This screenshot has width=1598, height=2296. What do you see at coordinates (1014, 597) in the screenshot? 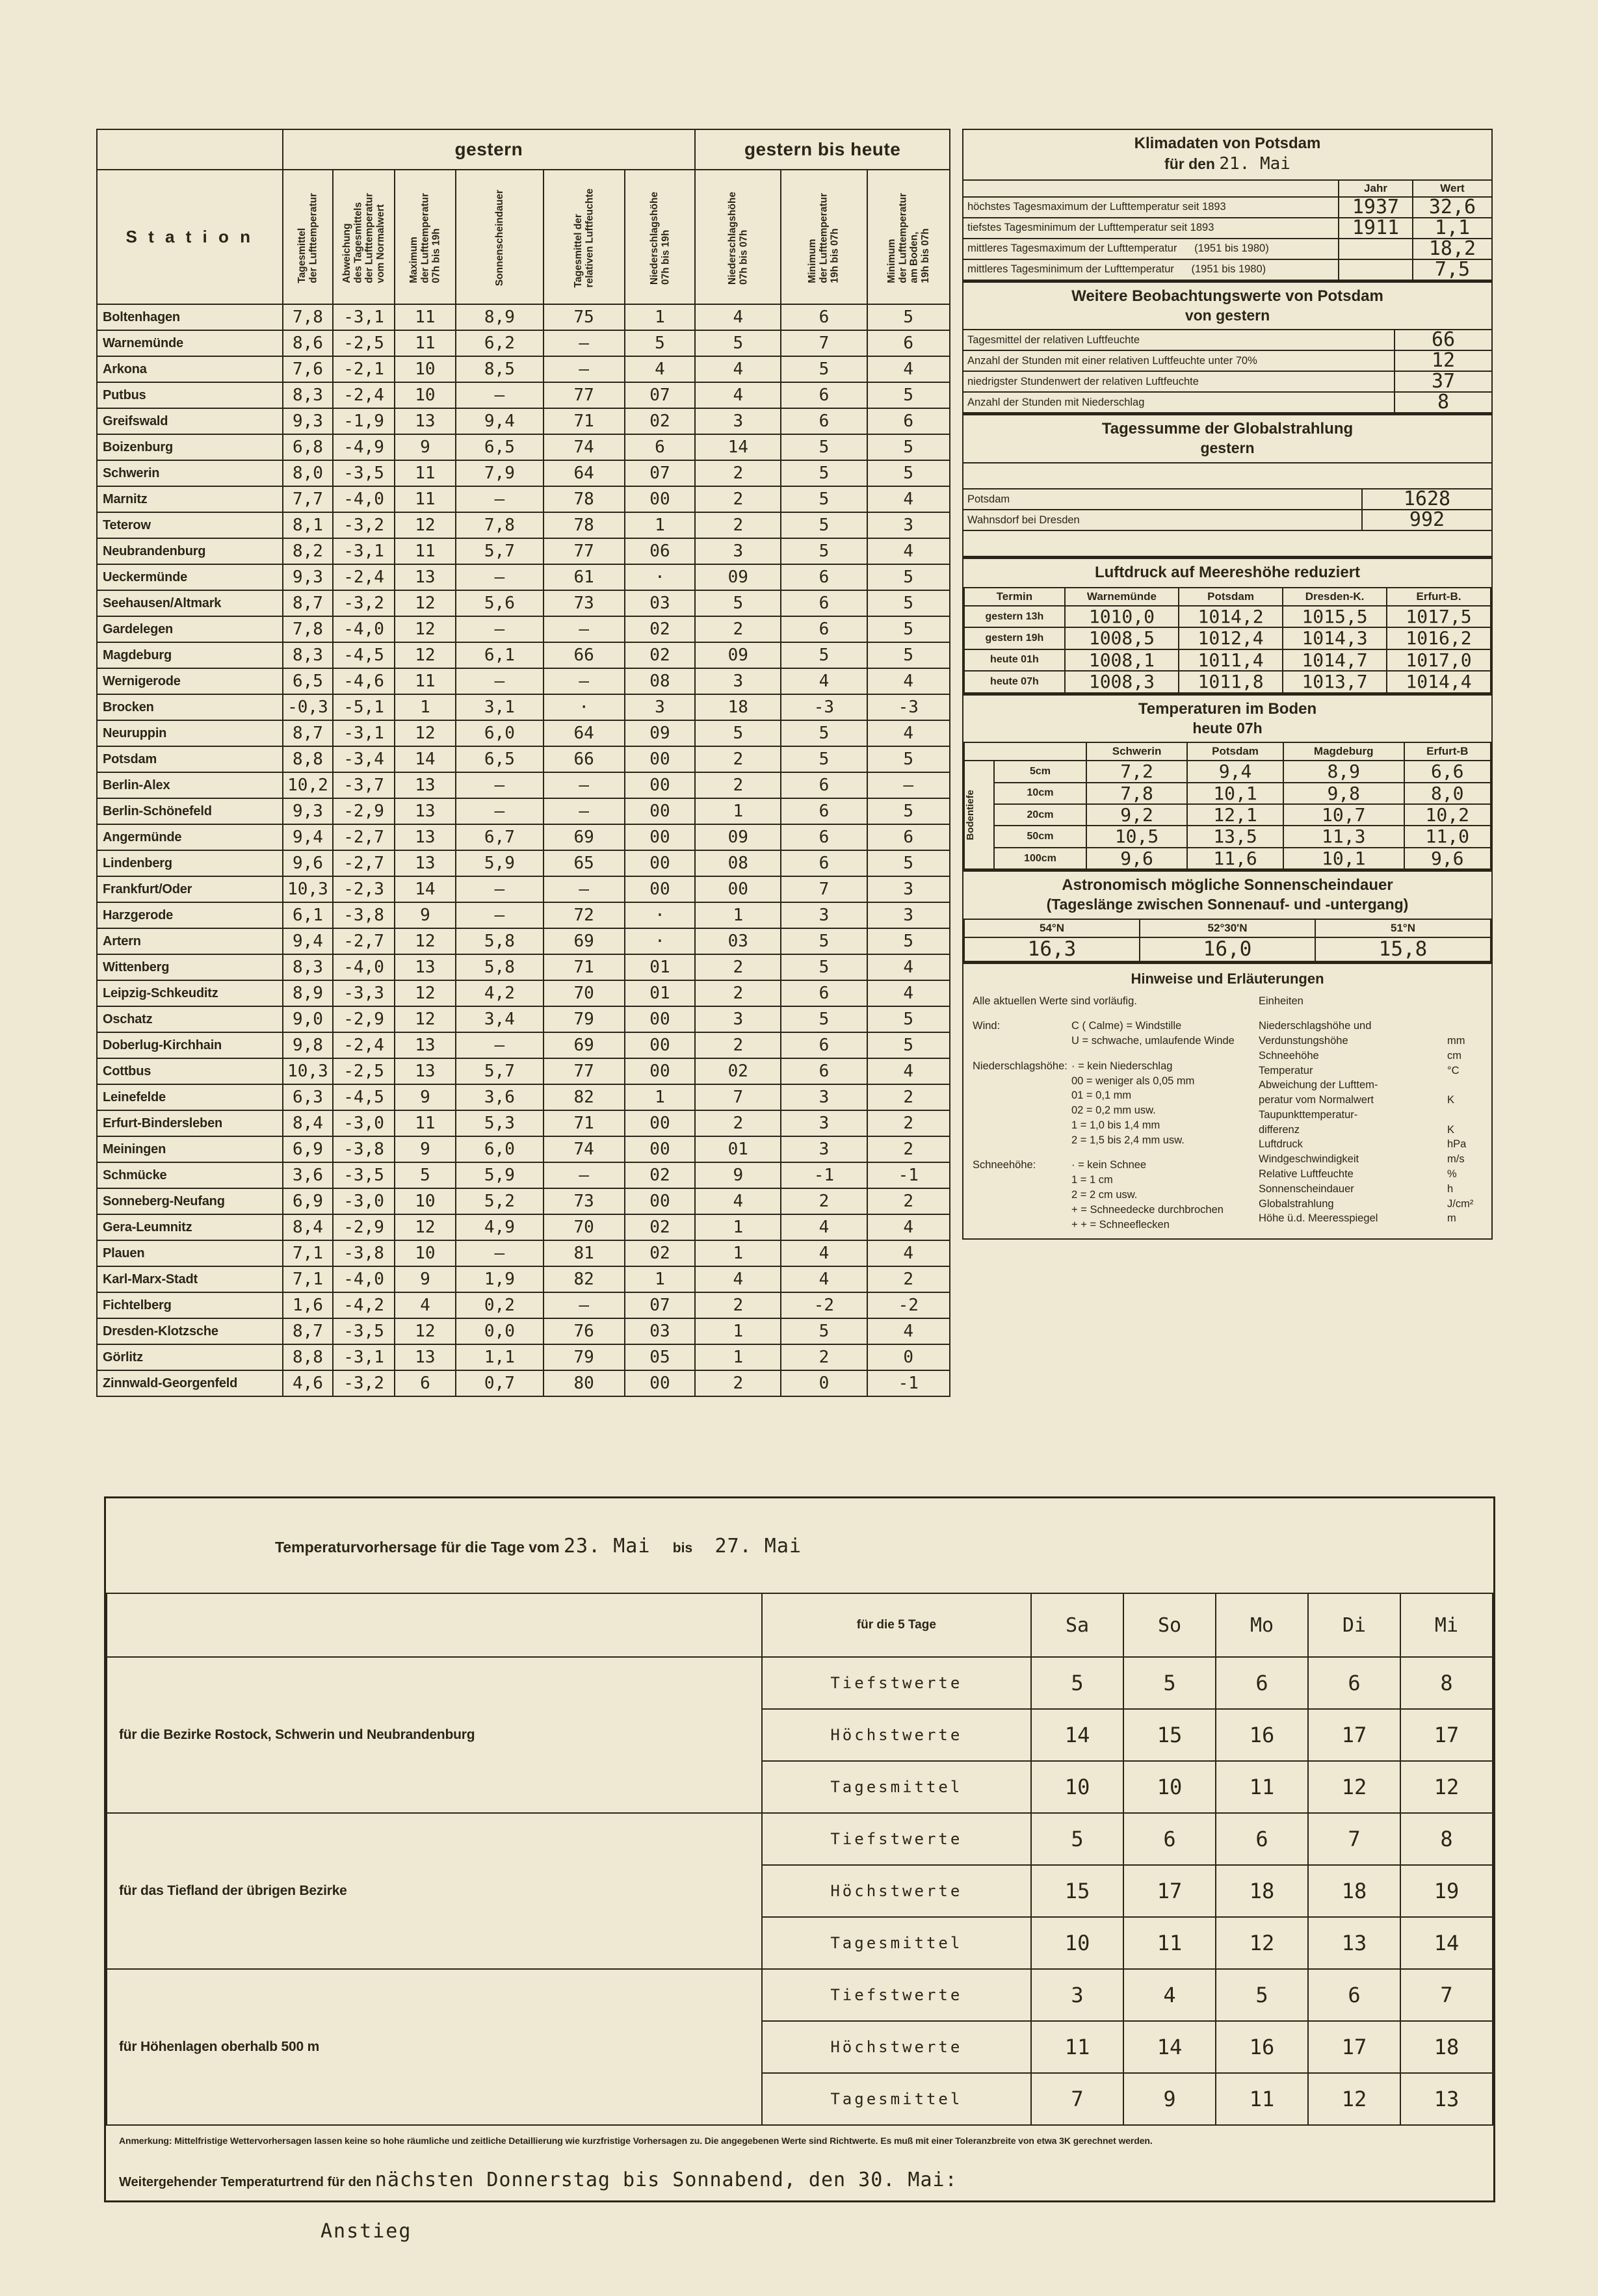
I see `luftdruck-column-header-0: Termin` at bounding box center [1014, 597].